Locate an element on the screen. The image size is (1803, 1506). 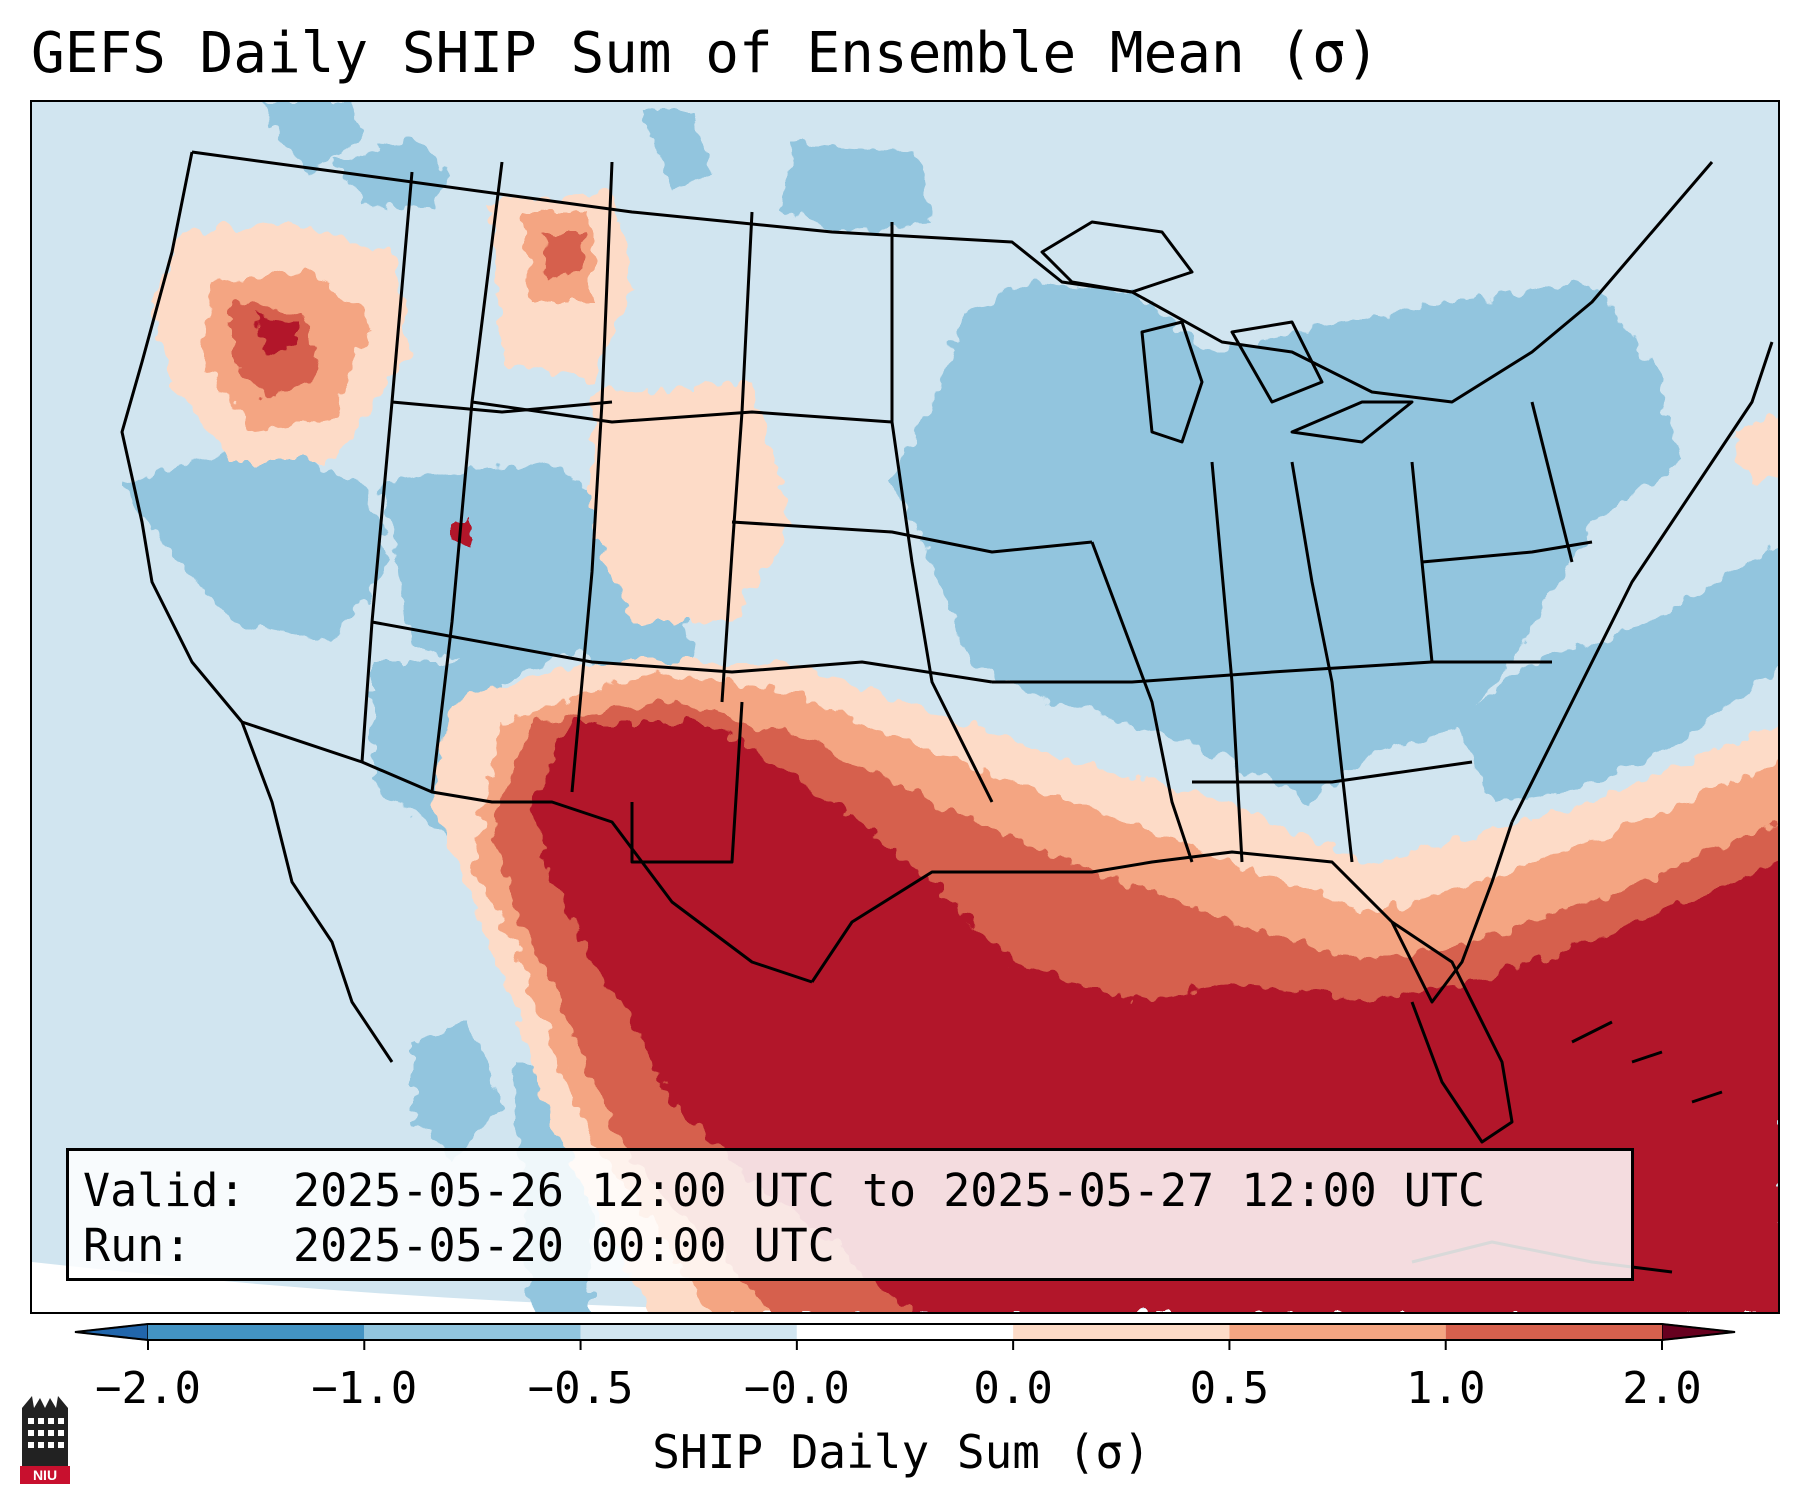
valid-label: Valid: is located at coordinates (164, 1190).